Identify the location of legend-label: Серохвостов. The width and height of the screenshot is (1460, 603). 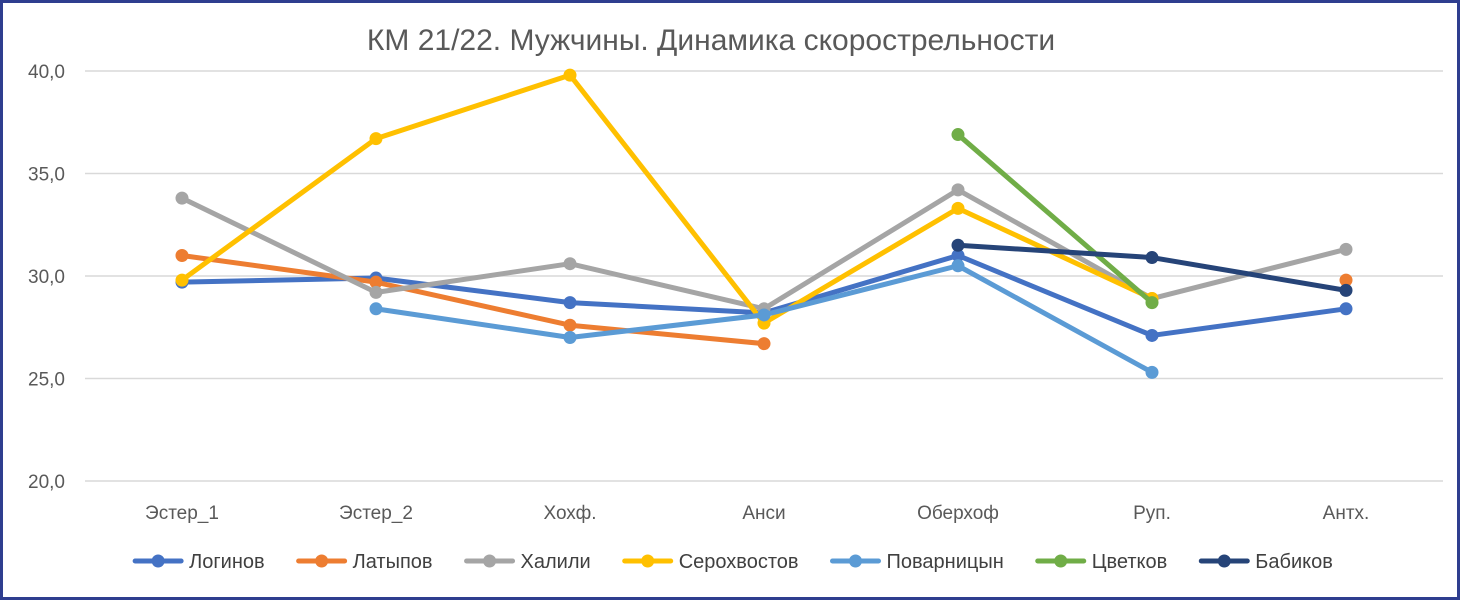
(739, 562).